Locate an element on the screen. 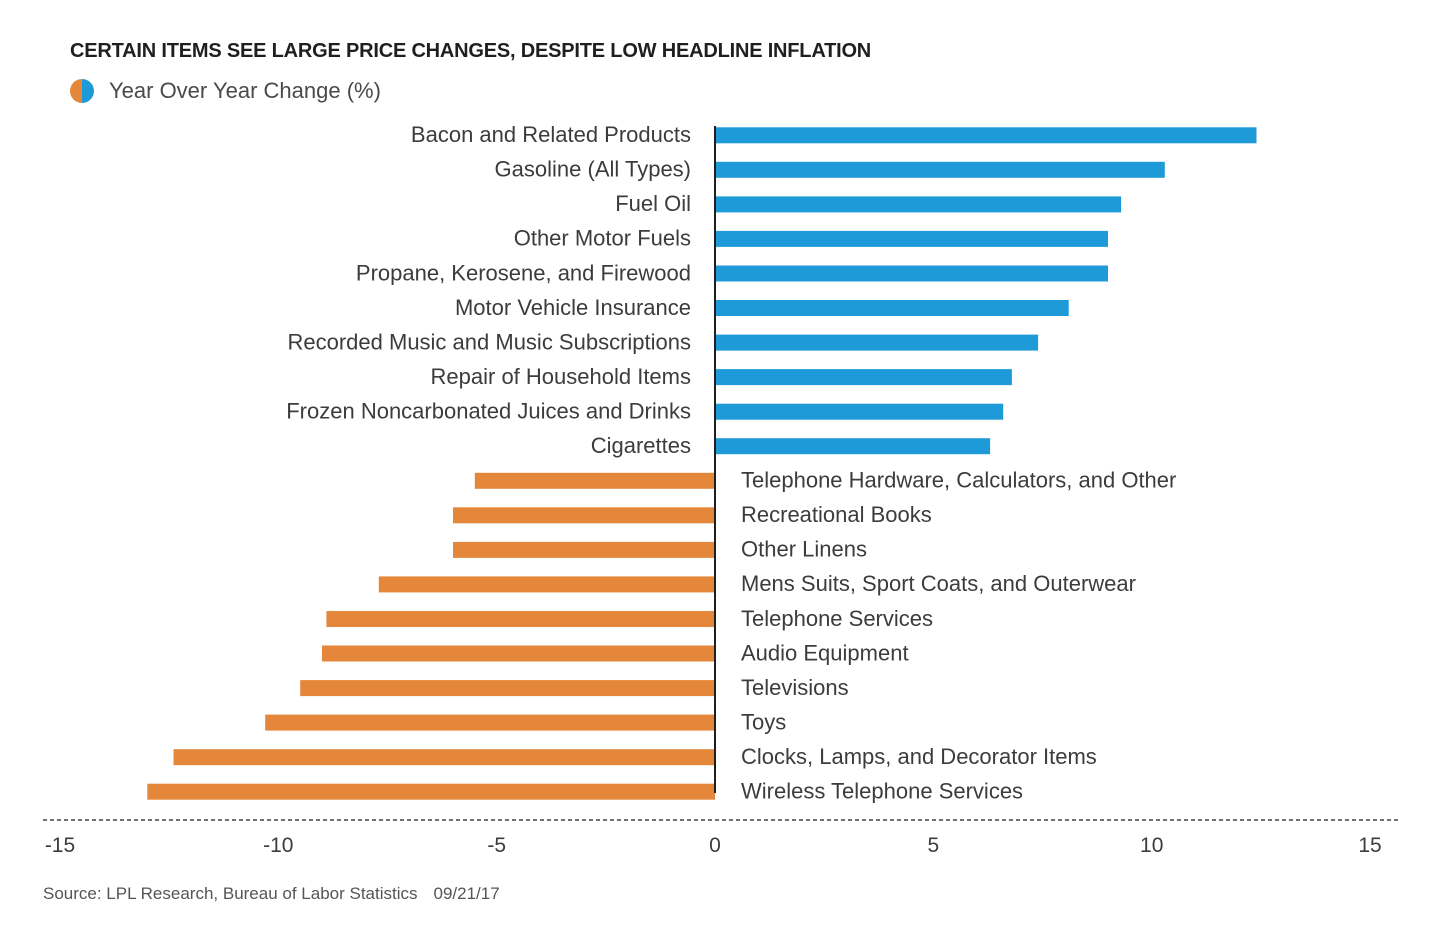  category-label: Other Linens is located at coordinates (804, 549).